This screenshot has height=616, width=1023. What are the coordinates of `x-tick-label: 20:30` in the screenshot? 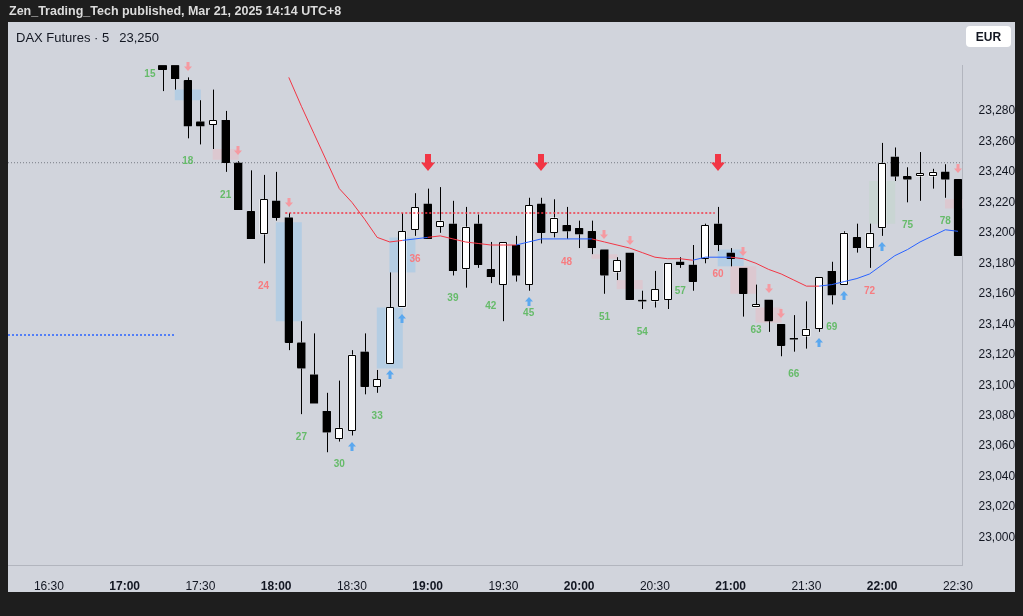 It's located at (655, 585).